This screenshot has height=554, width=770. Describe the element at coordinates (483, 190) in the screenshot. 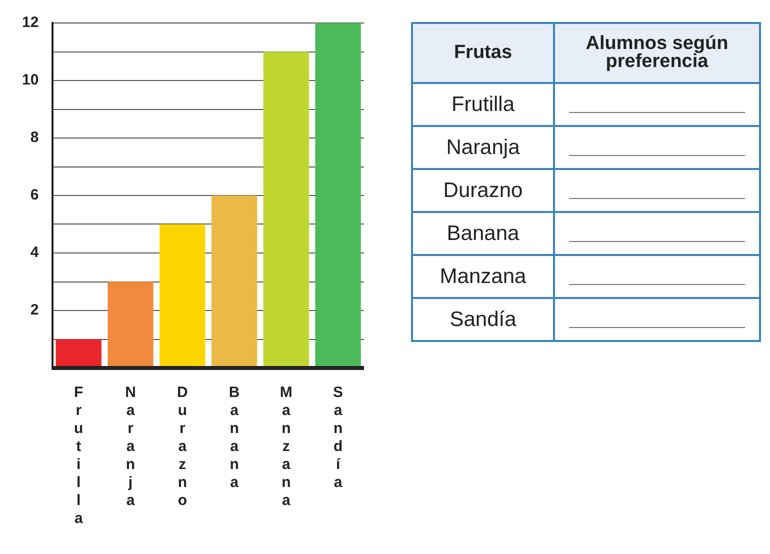

I see `text: Durazno` at that location.